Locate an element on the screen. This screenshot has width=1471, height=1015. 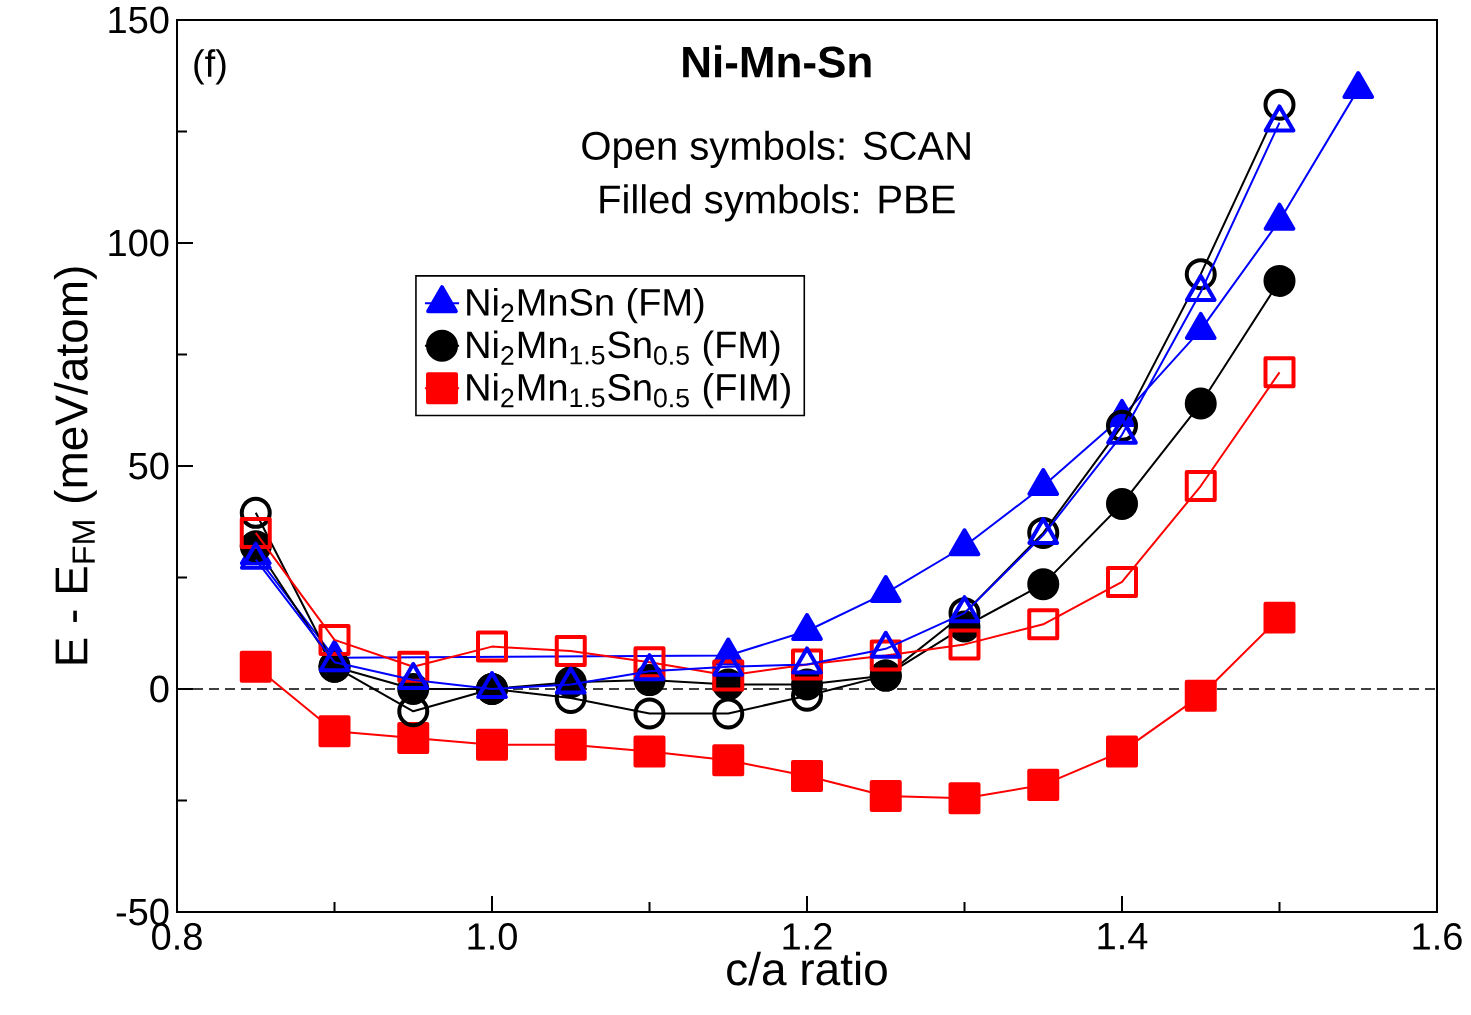
y-tick-label: 50 is located at coordinates (149, 466).